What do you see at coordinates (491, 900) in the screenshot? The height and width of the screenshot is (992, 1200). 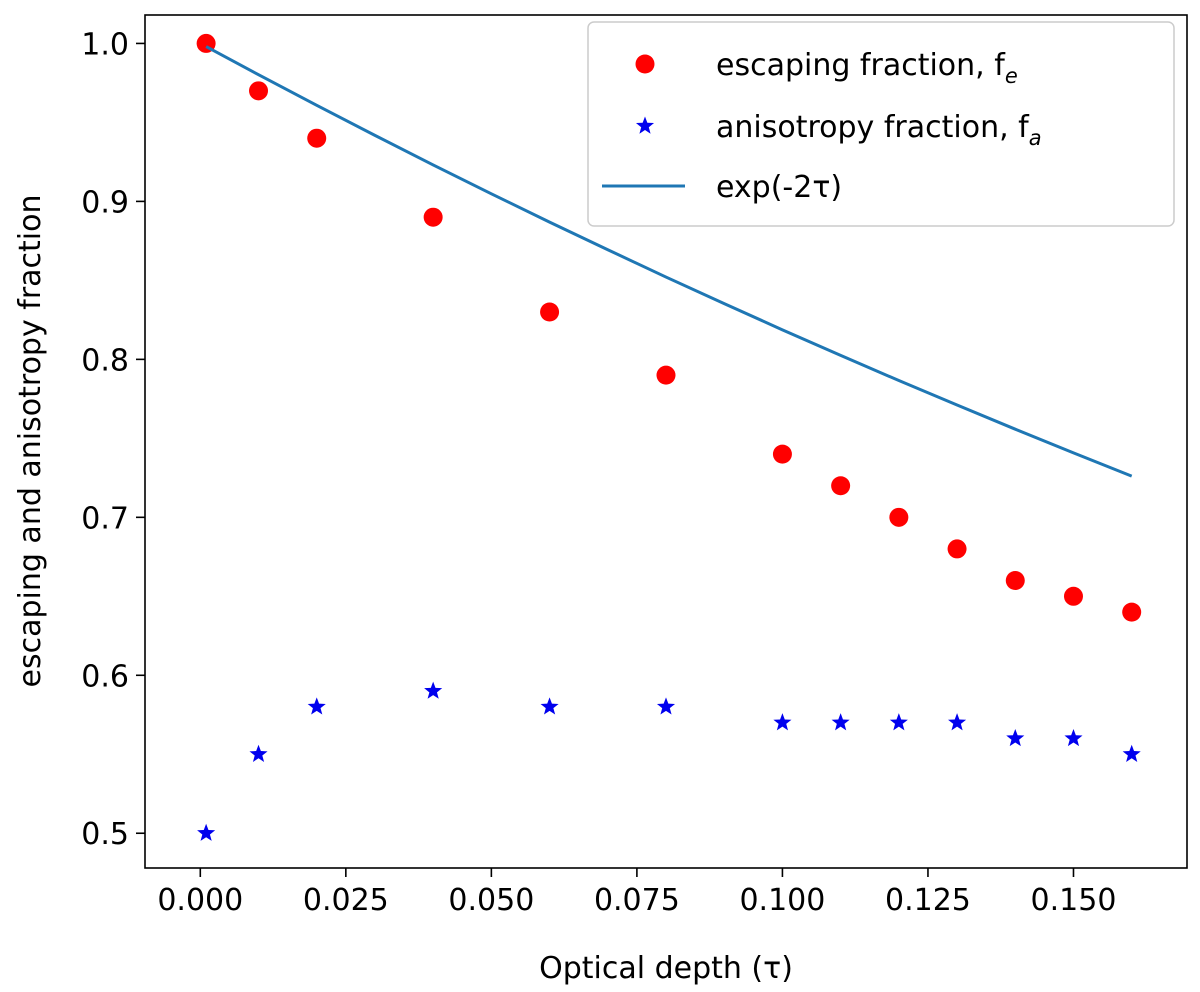 I see `x-tick-label: 0.050` at bounding box center [491, 900].